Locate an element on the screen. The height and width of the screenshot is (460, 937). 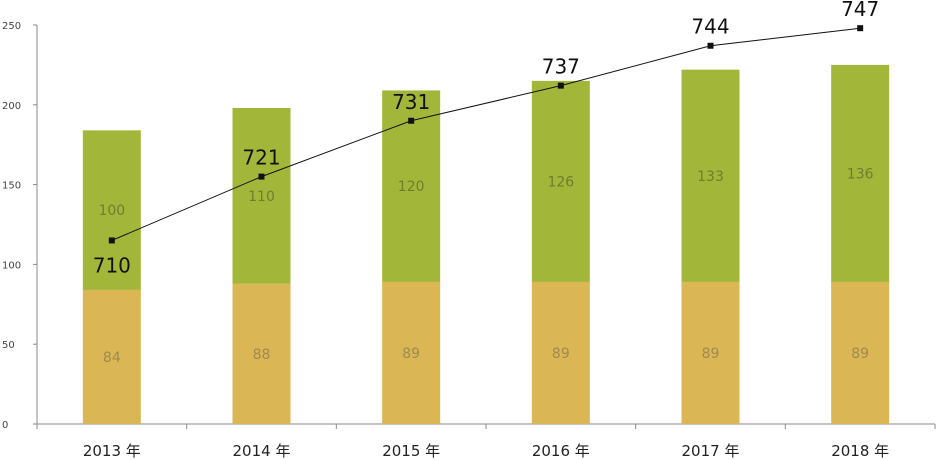
bar-data-label: 136 is located at coordinates (860, 174).